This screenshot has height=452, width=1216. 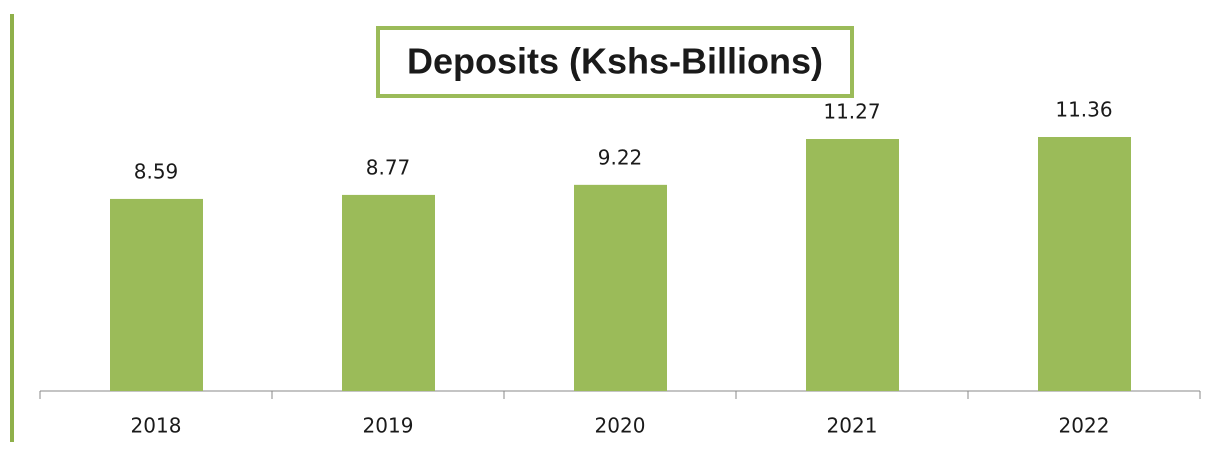 What do you see at coordinates (12, 228) in the screenshot?
I see `side-accent` at bounding box center [12, 228].